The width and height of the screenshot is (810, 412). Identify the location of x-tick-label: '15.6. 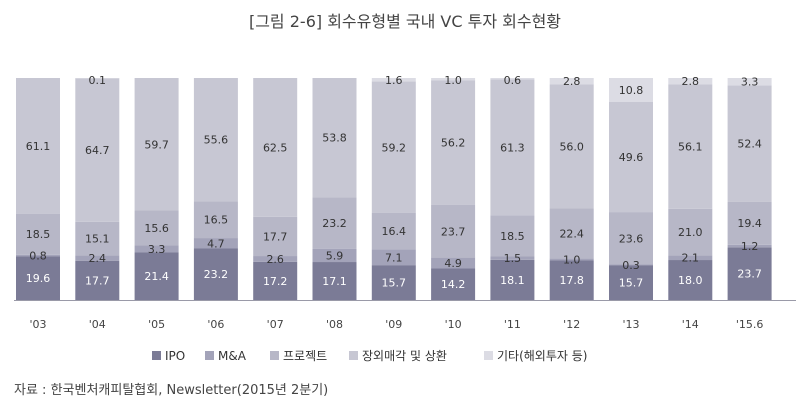
(750, 324).